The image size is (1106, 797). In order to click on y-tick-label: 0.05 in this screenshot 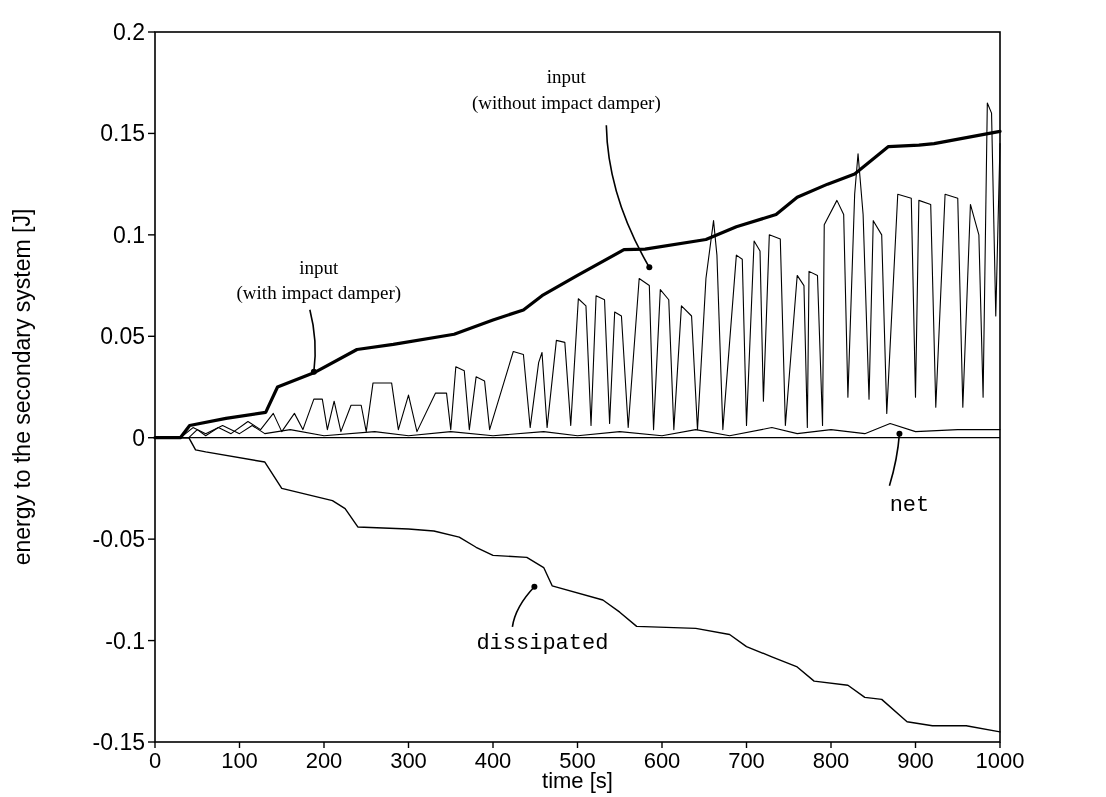, I will do `click(122, 336)`.